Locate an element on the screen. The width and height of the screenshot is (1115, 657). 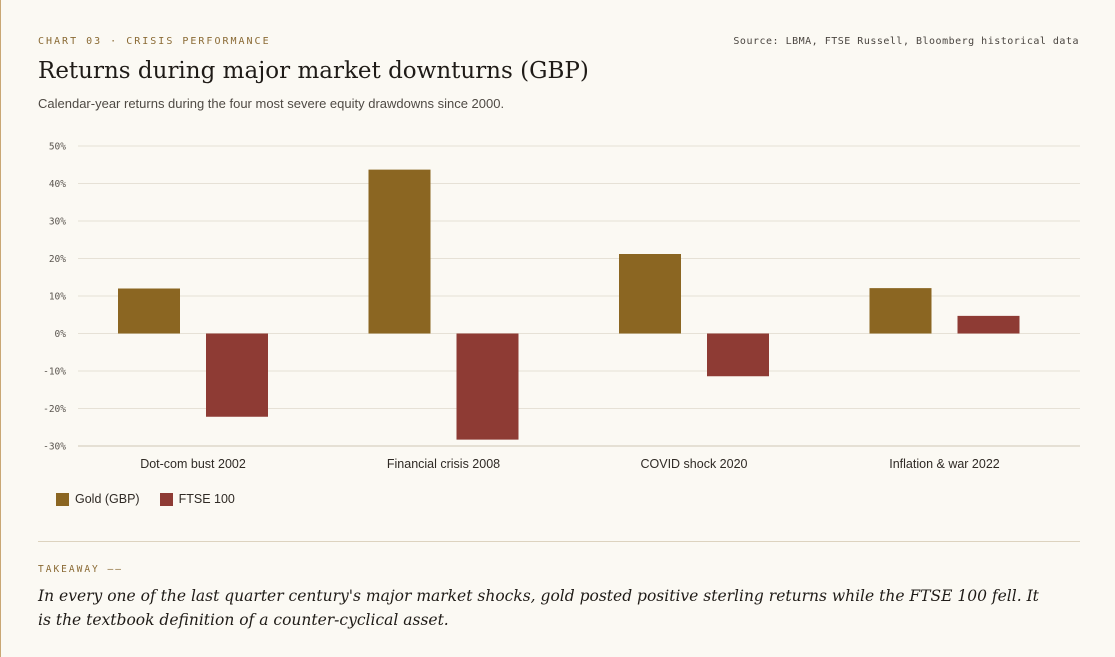
section-divider is located at coordinates (559, 541).